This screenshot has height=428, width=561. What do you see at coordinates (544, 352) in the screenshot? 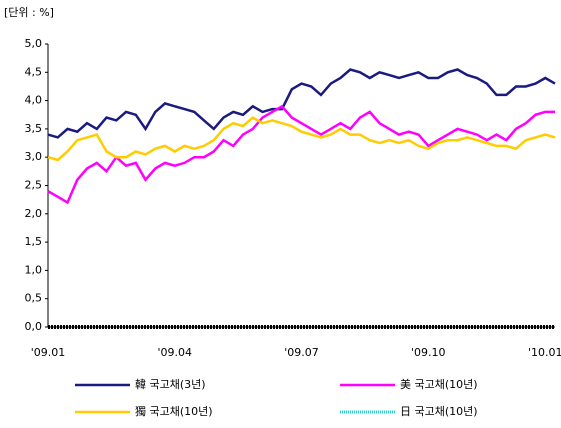
I see `x-tick-label: '10.01` at bounding box center [544, 352].